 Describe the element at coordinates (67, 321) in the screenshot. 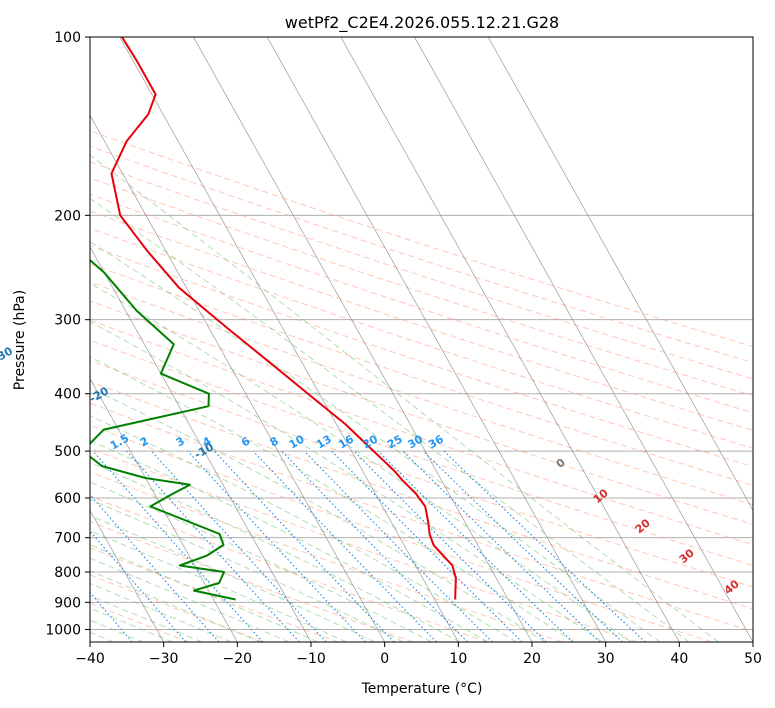

I see `y-tick-label: 300` at that location.